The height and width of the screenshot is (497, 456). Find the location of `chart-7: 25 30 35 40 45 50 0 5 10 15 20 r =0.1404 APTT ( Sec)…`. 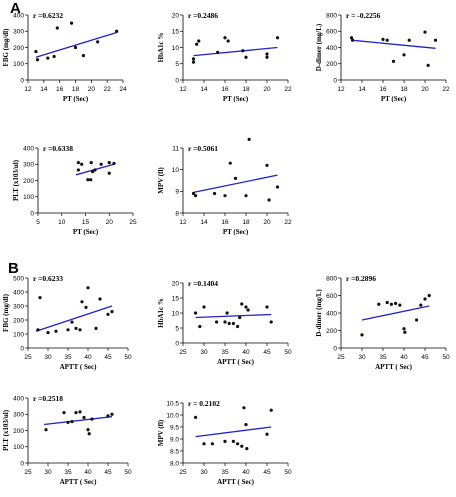

chart-7: 25 30 35 40 45 50 0 5 10 15 20 r =0.1404 APTT ( Sec)… is located at coordinates (224, 322).